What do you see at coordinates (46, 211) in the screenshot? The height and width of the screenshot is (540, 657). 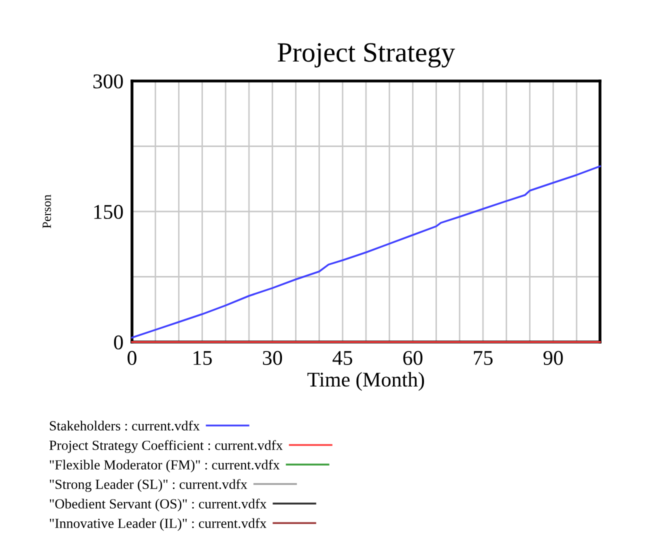 I see `y-axis-title: Person` at bounding box center [46, 211].